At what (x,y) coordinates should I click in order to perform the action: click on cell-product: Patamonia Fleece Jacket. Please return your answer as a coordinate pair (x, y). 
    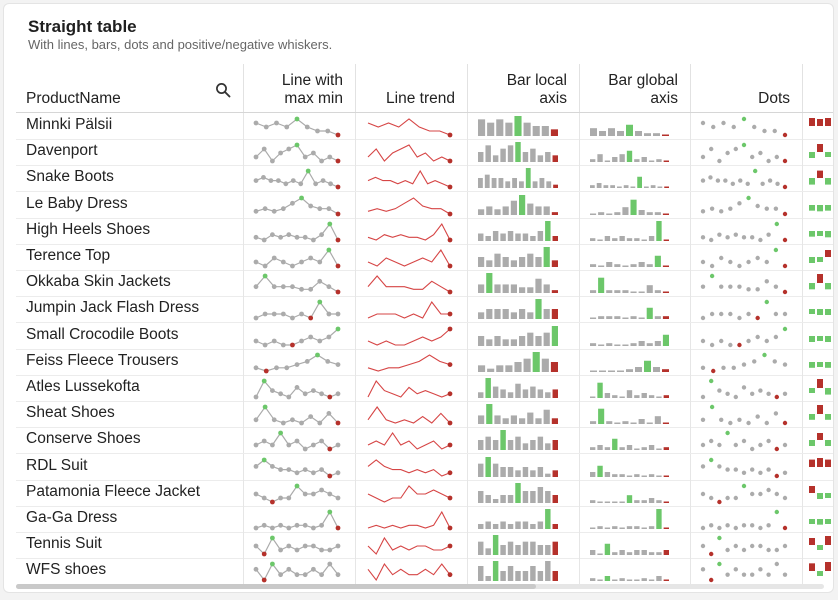
    Looking at the image, I should click on (130, 492).